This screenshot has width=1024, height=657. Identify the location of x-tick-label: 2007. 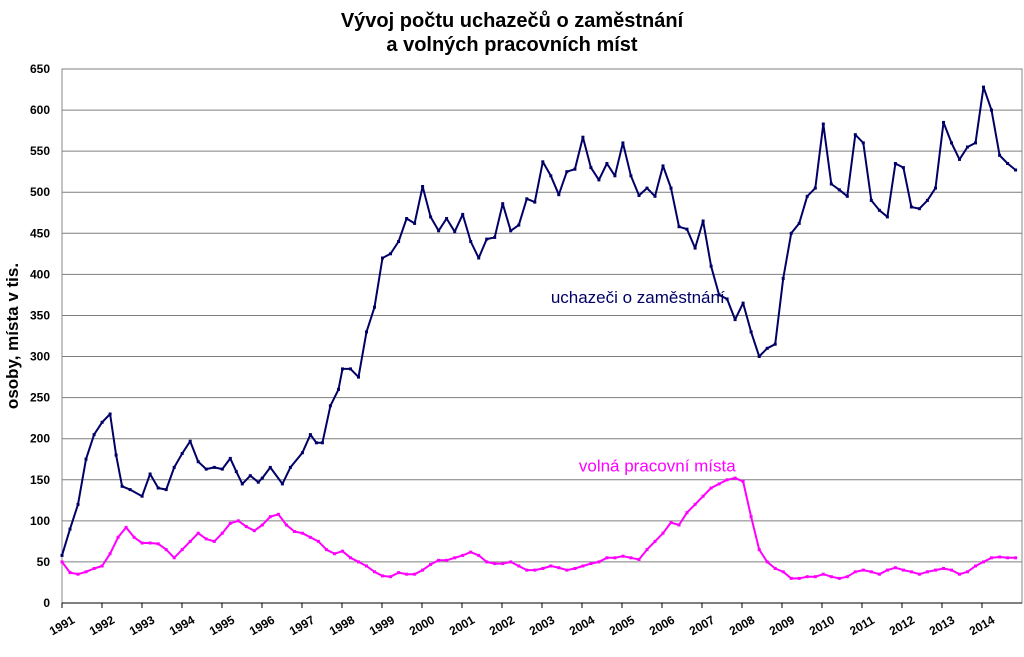
(702, 626).